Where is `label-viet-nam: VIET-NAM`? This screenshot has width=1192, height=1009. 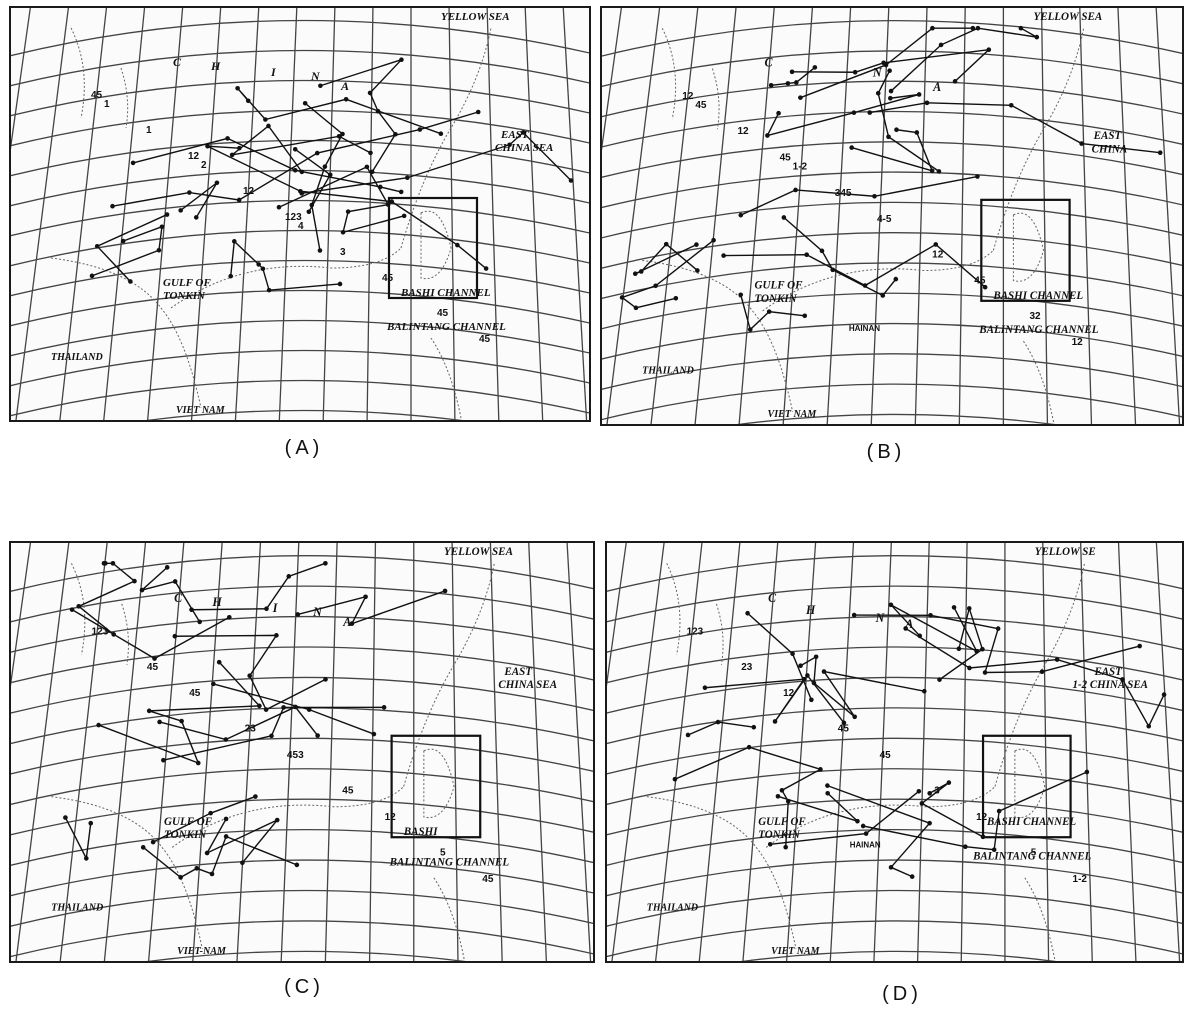
label-viet-nam: VIET-NAM is located at coordinates (202, 951).